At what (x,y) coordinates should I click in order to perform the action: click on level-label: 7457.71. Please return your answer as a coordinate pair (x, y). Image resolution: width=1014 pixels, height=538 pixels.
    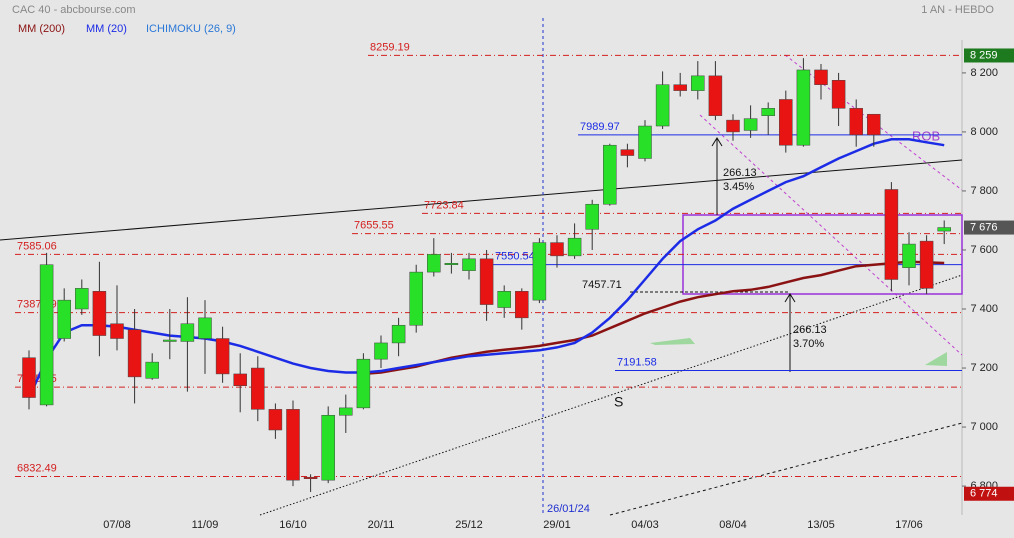
    Looking at the image, I should click on (602, 285).